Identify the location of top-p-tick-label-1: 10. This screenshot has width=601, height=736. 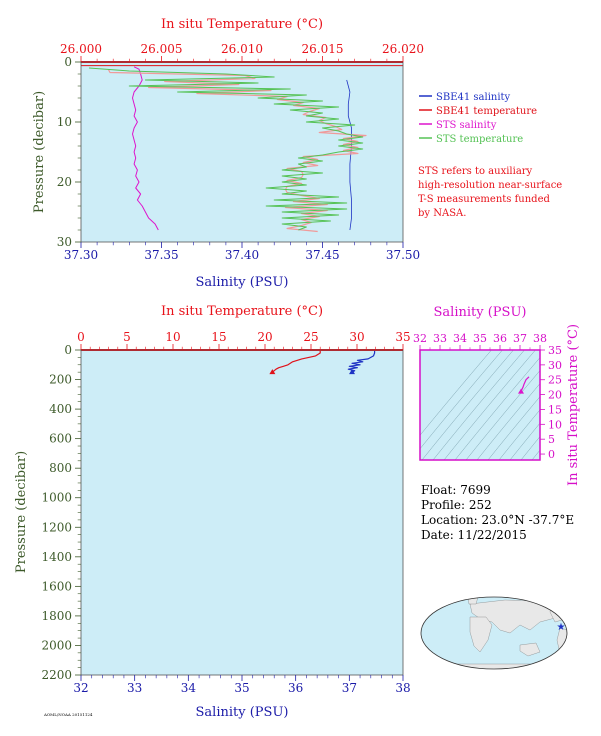
(64, 122).